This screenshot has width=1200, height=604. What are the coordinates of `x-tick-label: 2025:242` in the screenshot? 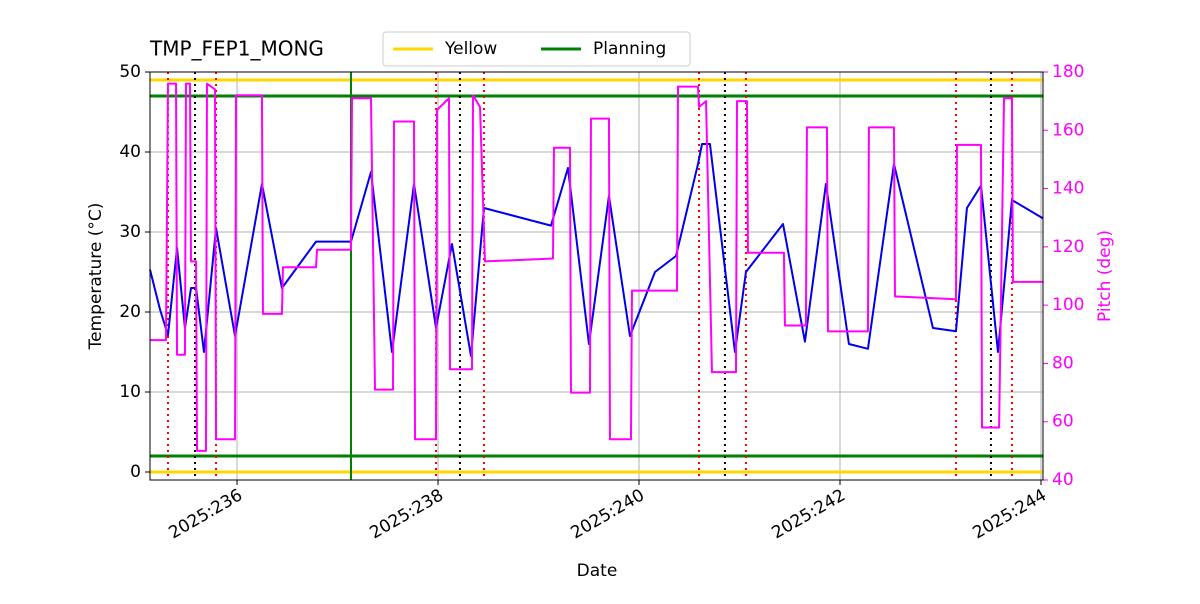 It's located at (808, 514).